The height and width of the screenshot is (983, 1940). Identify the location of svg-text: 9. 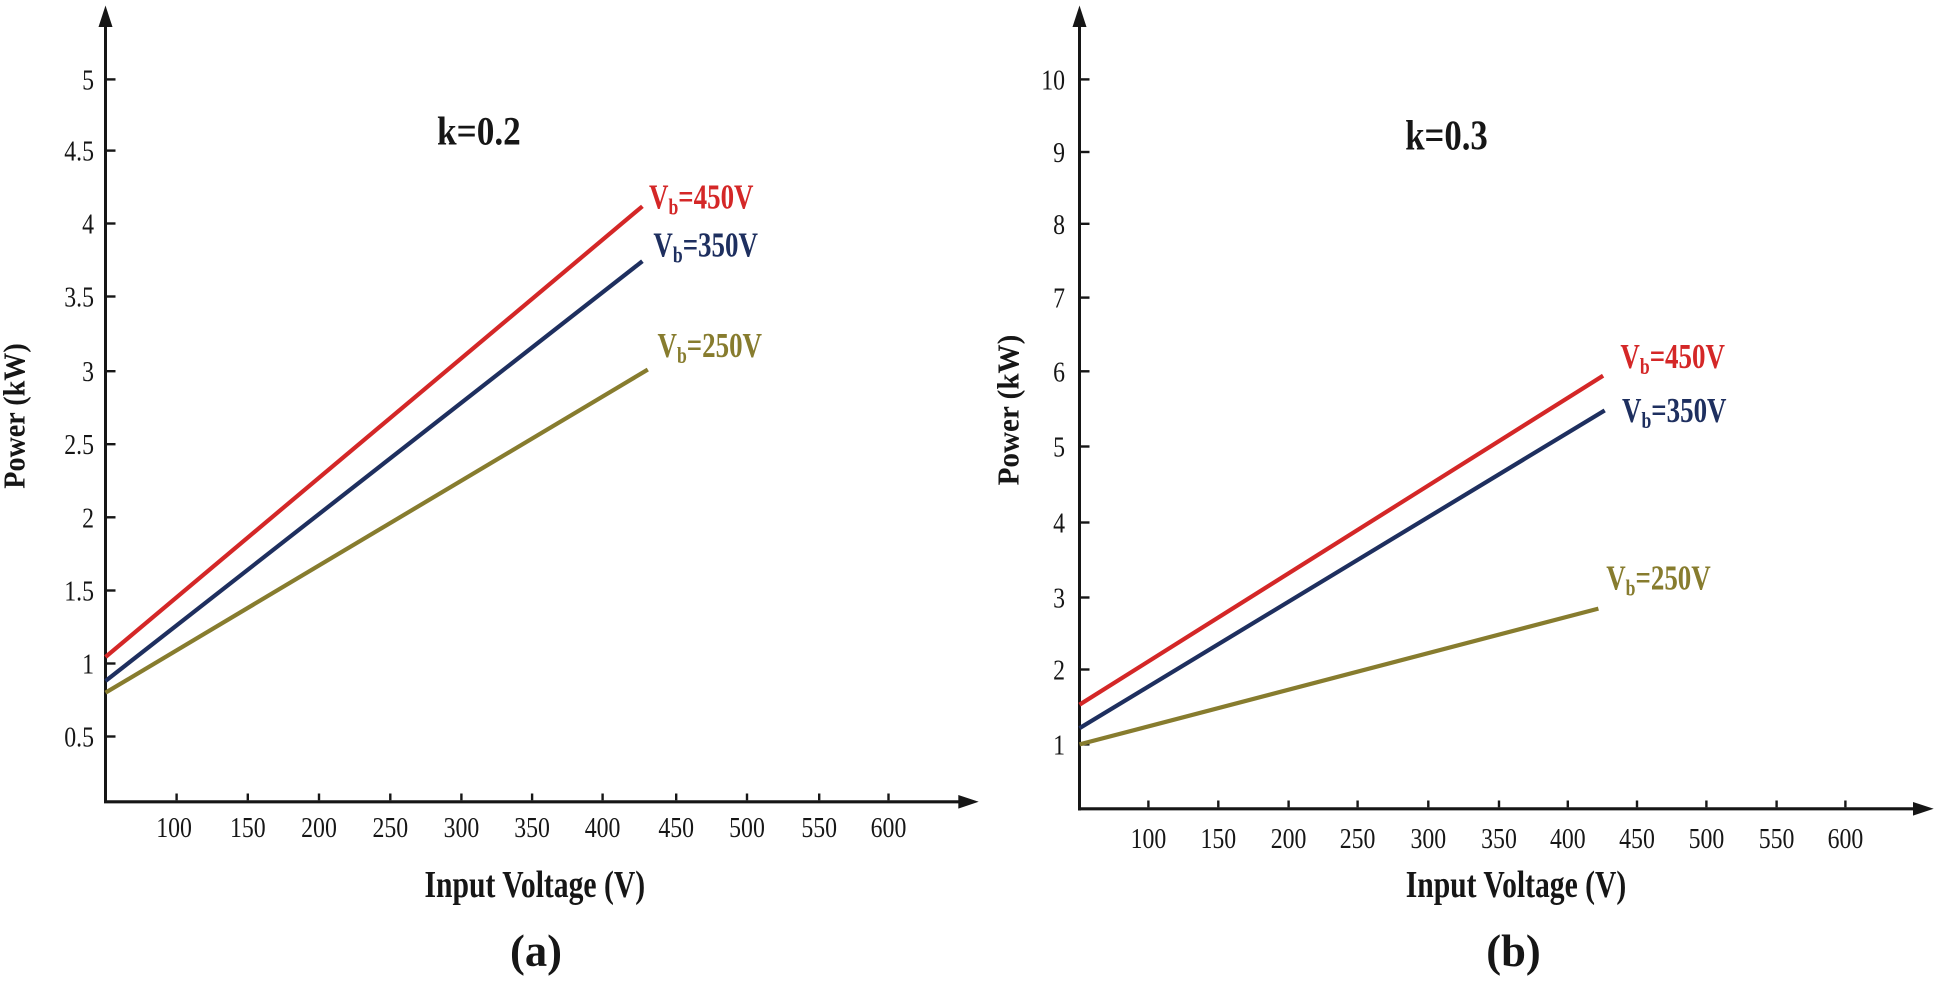
(1059, 152).